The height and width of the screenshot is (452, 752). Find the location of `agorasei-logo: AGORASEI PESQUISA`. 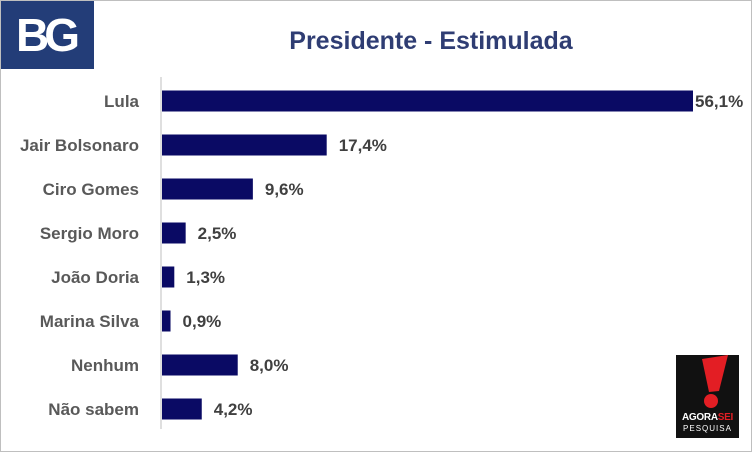

agorasei-logo: AGORASEI PESQUISA is located at coordinates (707, 396).